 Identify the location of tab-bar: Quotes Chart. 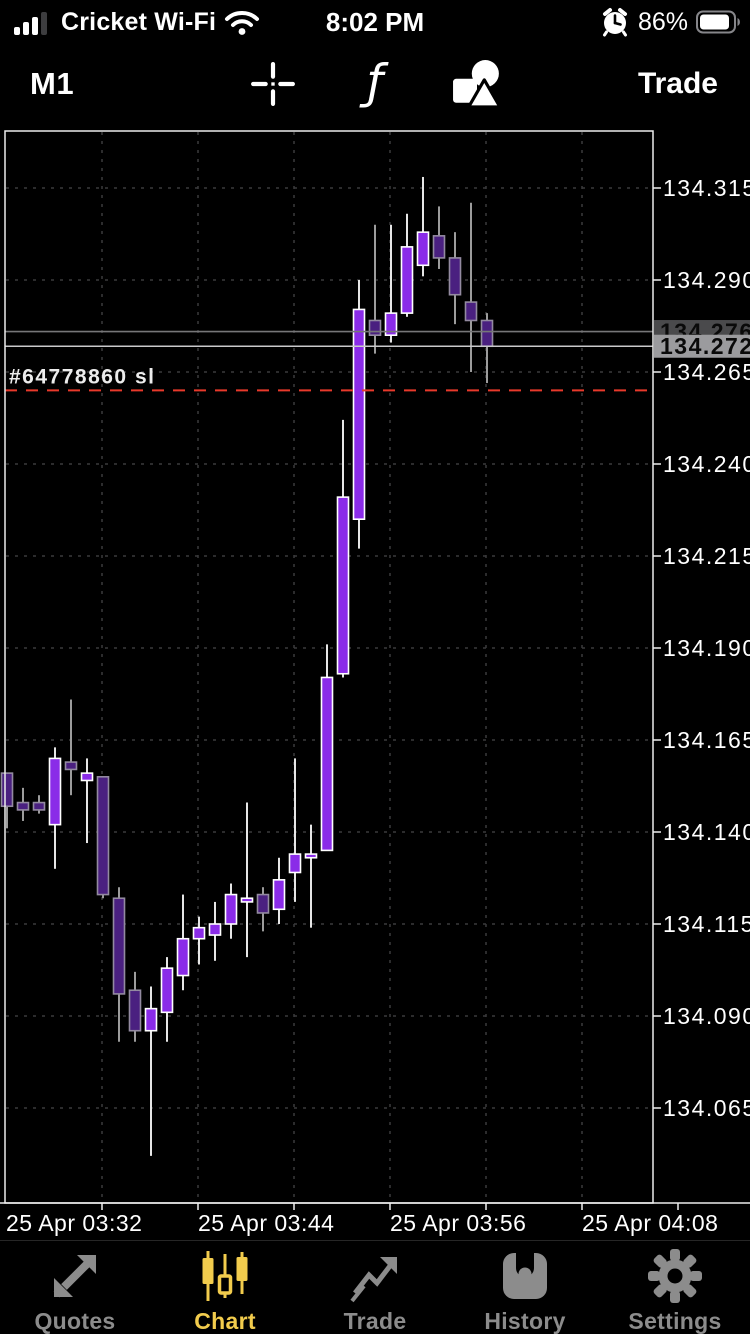
(375, 1287).